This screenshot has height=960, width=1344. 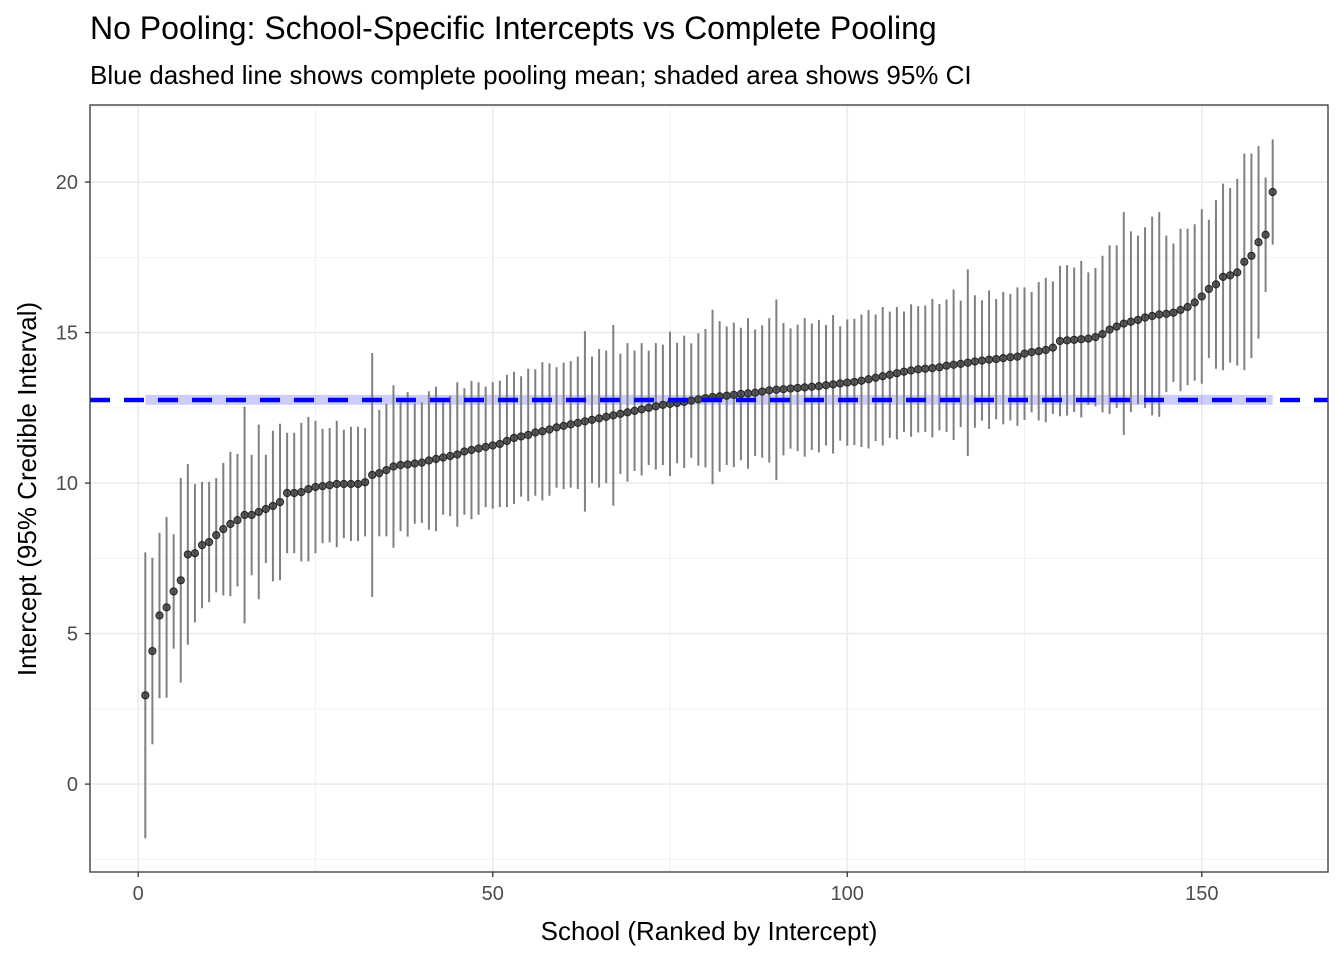 I want to click on y-tick-label: 10, so click(x=67, y=484).